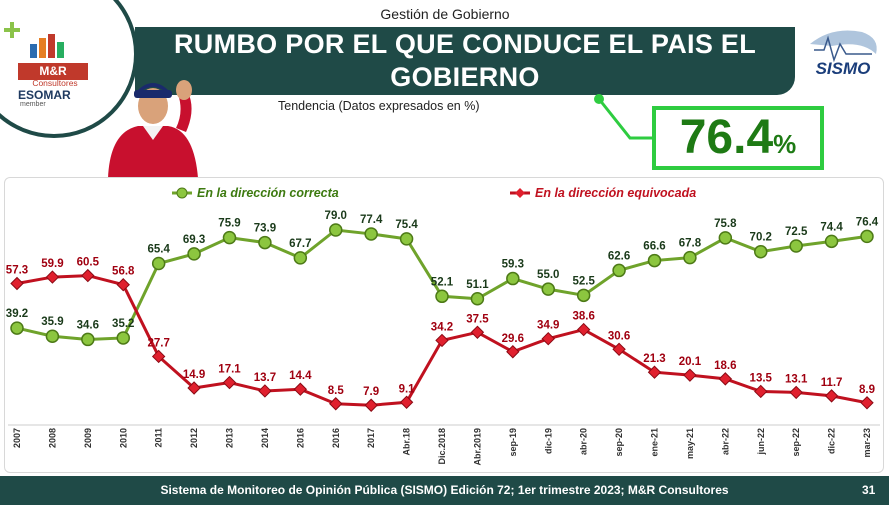 The width and height of the screenshot is (889, 505). I want to click on x-tick-label: sep-22, so click(796, 442).